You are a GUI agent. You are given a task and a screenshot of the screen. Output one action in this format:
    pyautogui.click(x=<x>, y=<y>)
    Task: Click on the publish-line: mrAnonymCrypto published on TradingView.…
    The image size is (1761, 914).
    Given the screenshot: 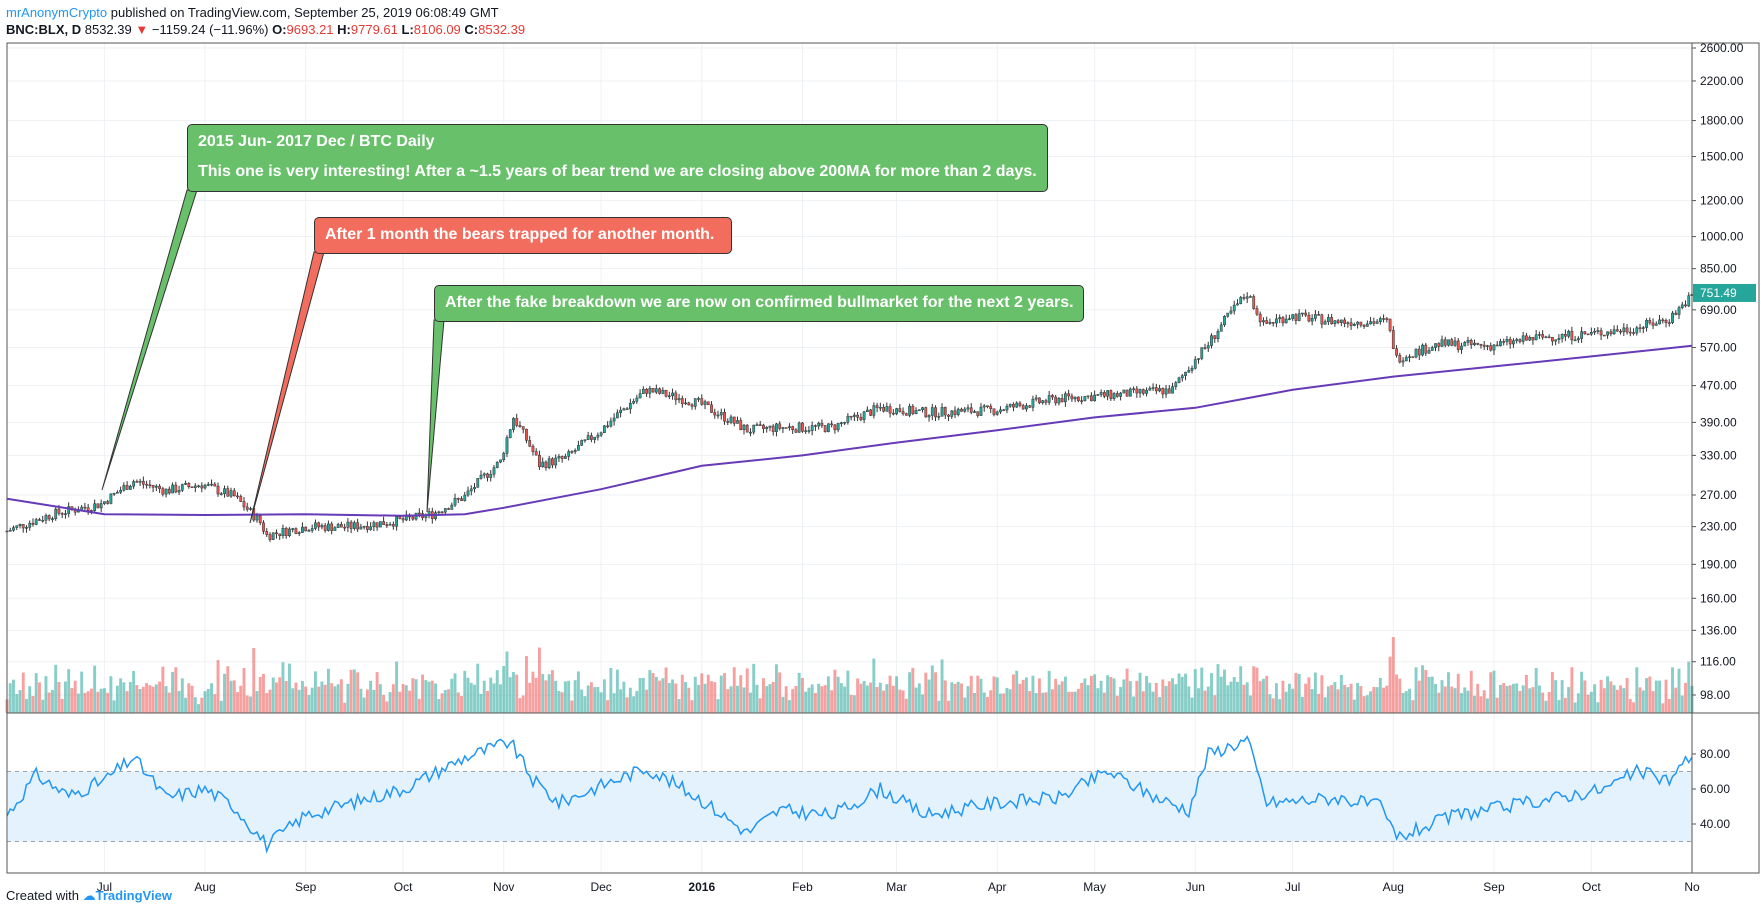 What is the action you would take?
    pyautogui.click(x=265, y=12)
    